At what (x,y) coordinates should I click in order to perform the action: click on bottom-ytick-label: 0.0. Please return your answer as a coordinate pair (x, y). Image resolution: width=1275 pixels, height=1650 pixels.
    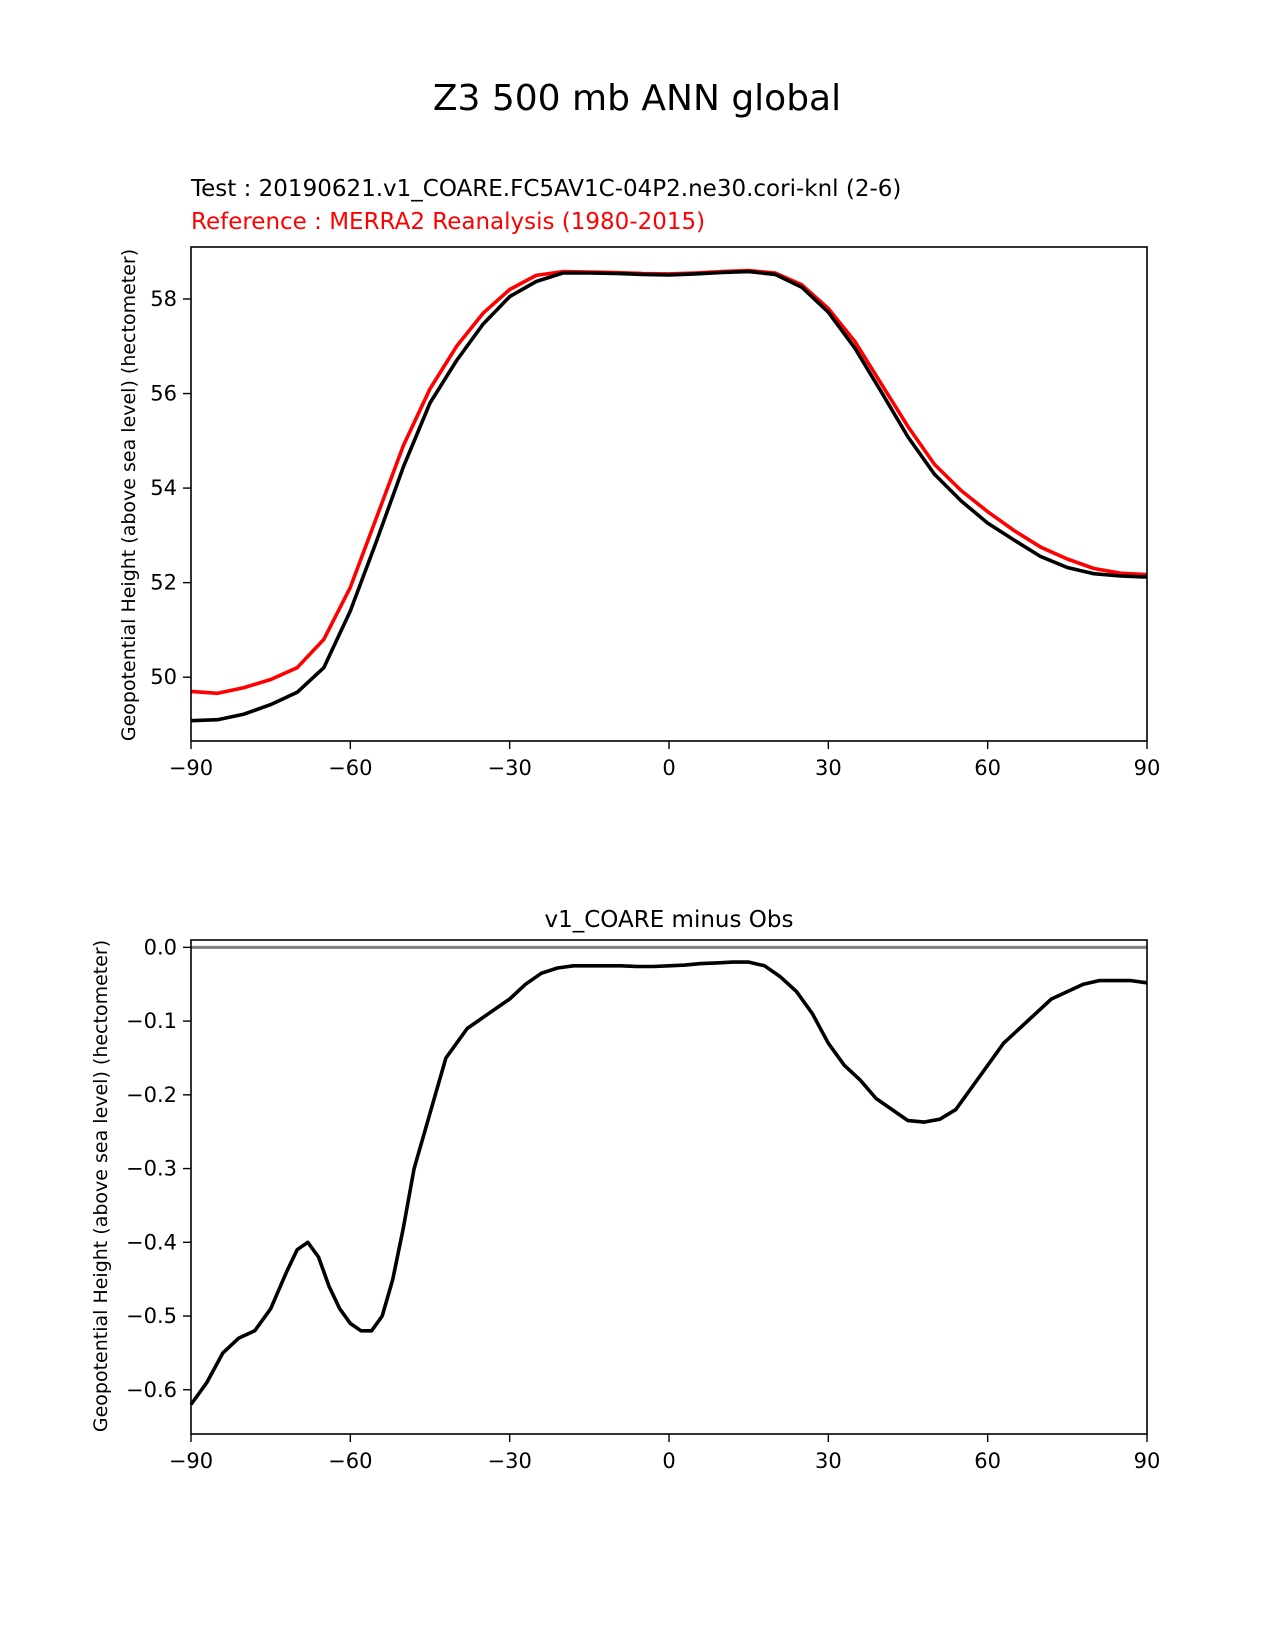
    Looking at the image, I should click on (160, 947).